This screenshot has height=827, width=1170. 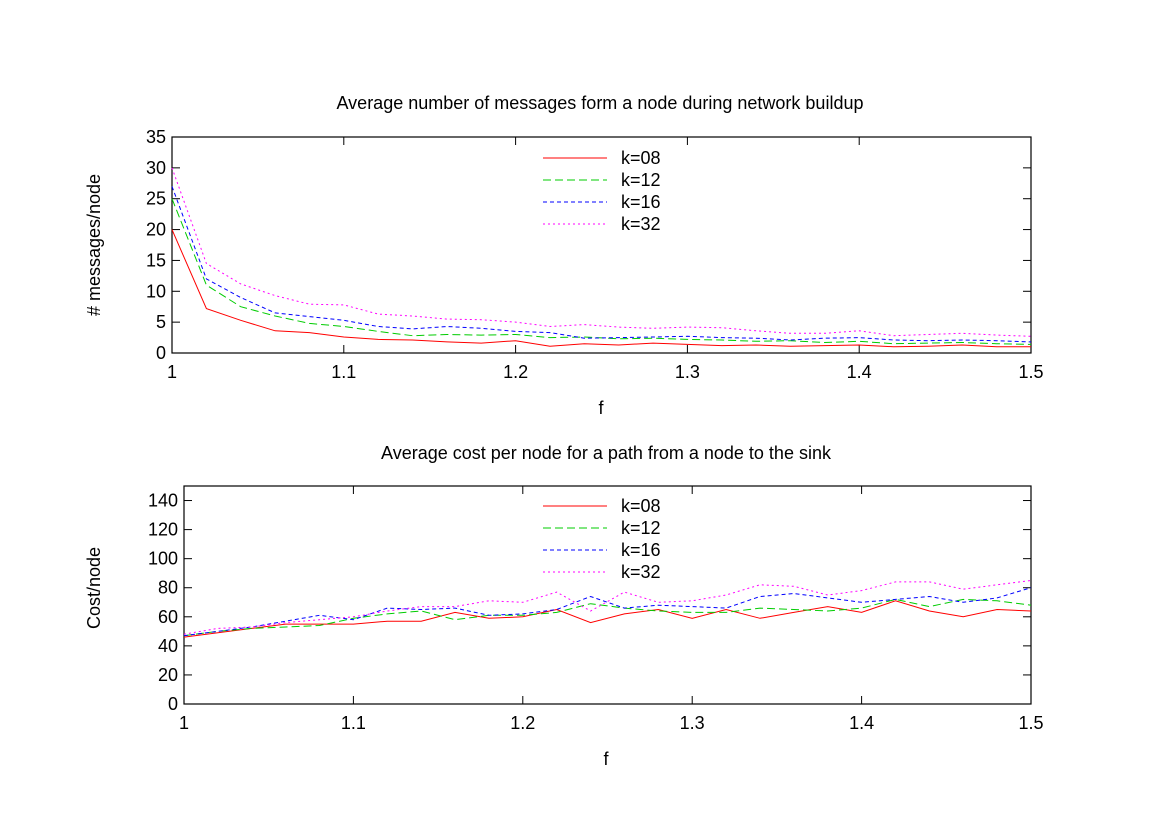 What do you see at coordinates (94, 588) in the screenshot?
I see `y-axis-label: Cost/node` at bounding box center [94, 588].